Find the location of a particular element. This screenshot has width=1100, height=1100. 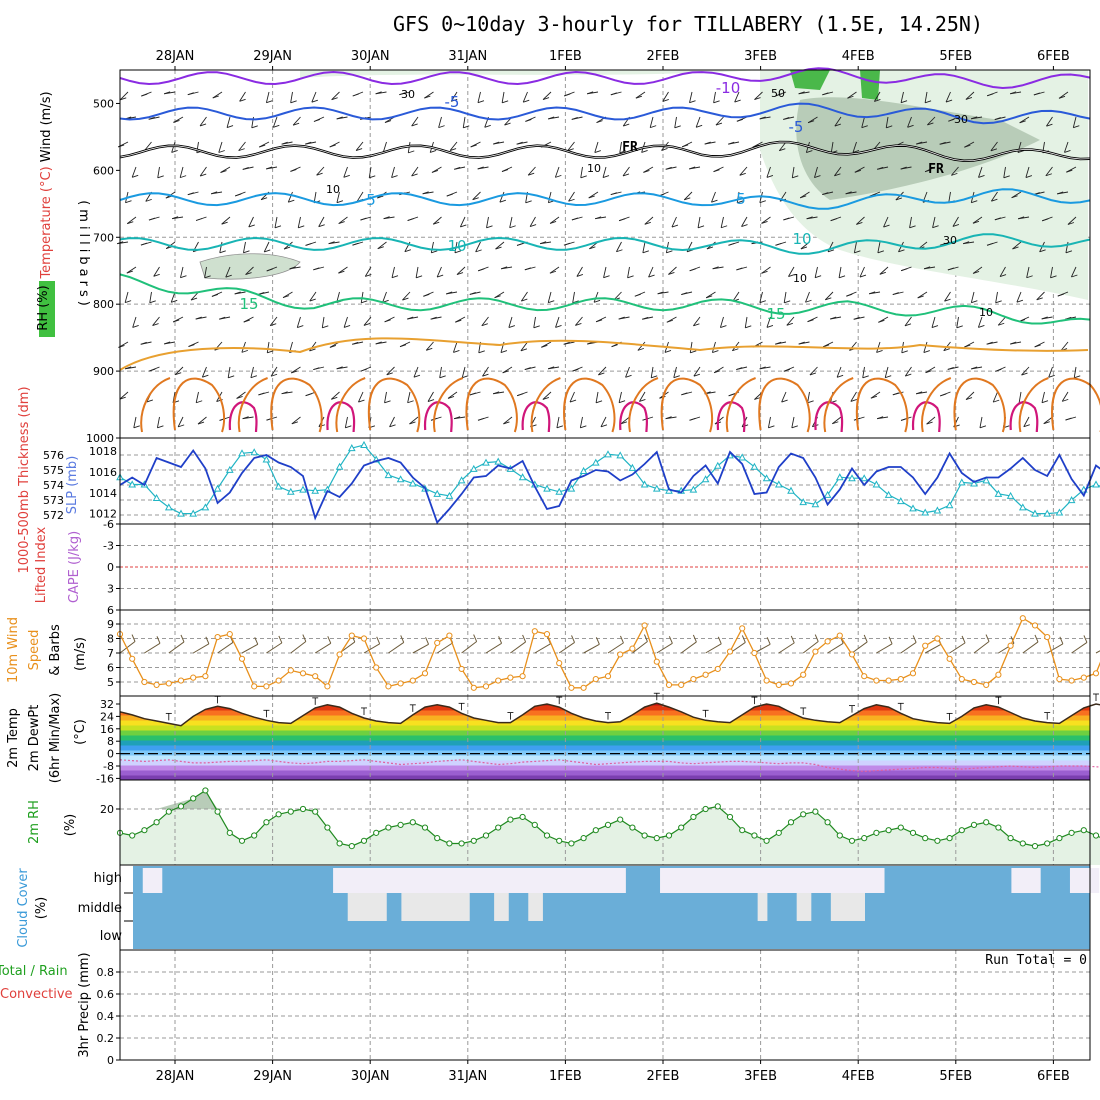

wind-units-label: (m/s) is located at coordinates (80, 654).